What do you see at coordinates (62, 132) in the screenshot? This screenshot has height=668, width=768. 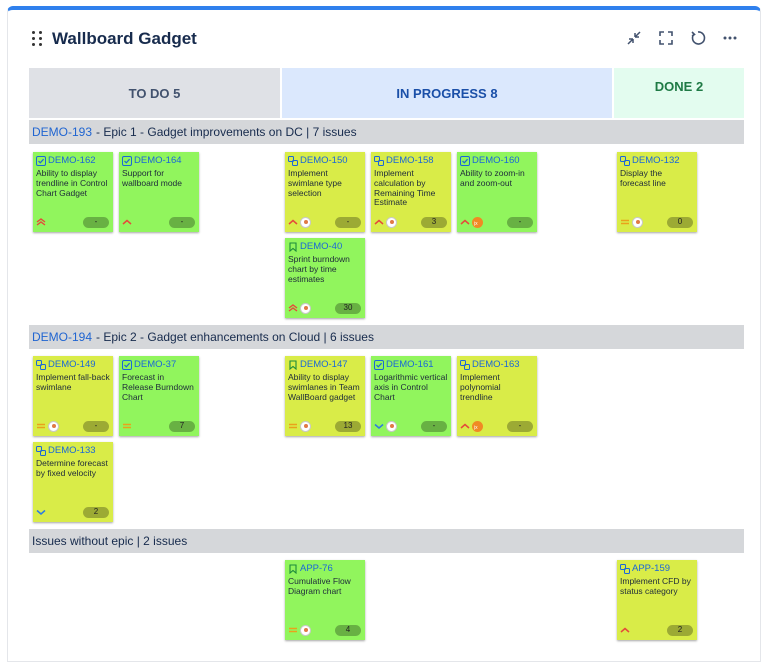 I see `epic-key: DEMO-193` at bounding box center [62, 132].